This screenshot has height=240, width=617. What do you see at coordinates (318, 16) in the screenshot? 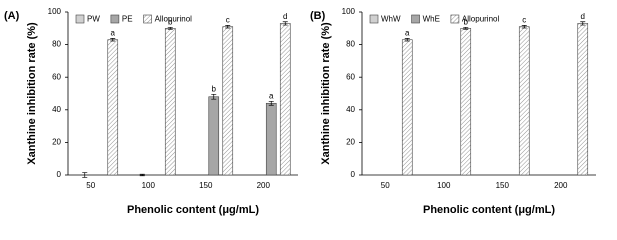
I see `panel-label: (B)` at bounding box center [318, 16].